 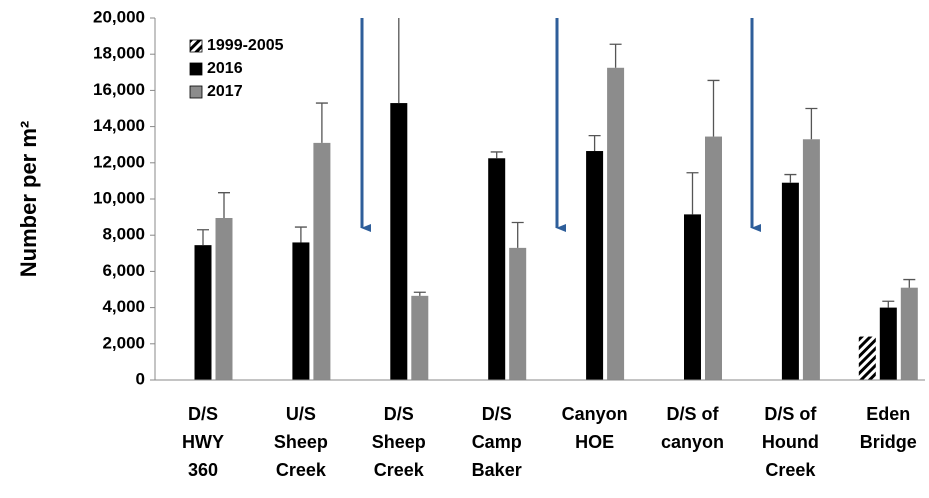 What do you see at coordinates (888, 442) in the screenshot?
I see `x-tick-label: Bridge` at bounding box center [888, 442].